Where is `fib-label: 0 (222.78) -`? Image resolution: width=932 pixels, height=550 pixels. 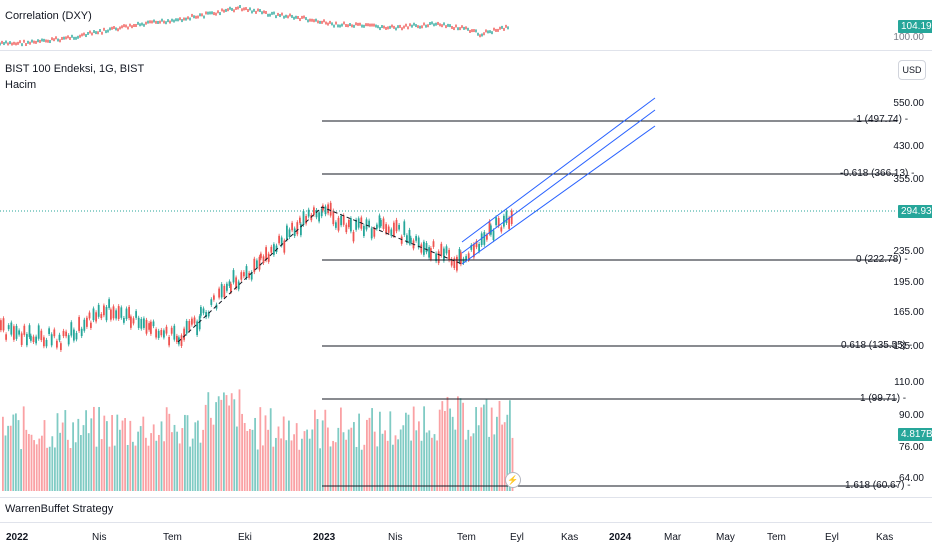 fib-label: 0 (222.78) - is located at coordinates (882, 259).